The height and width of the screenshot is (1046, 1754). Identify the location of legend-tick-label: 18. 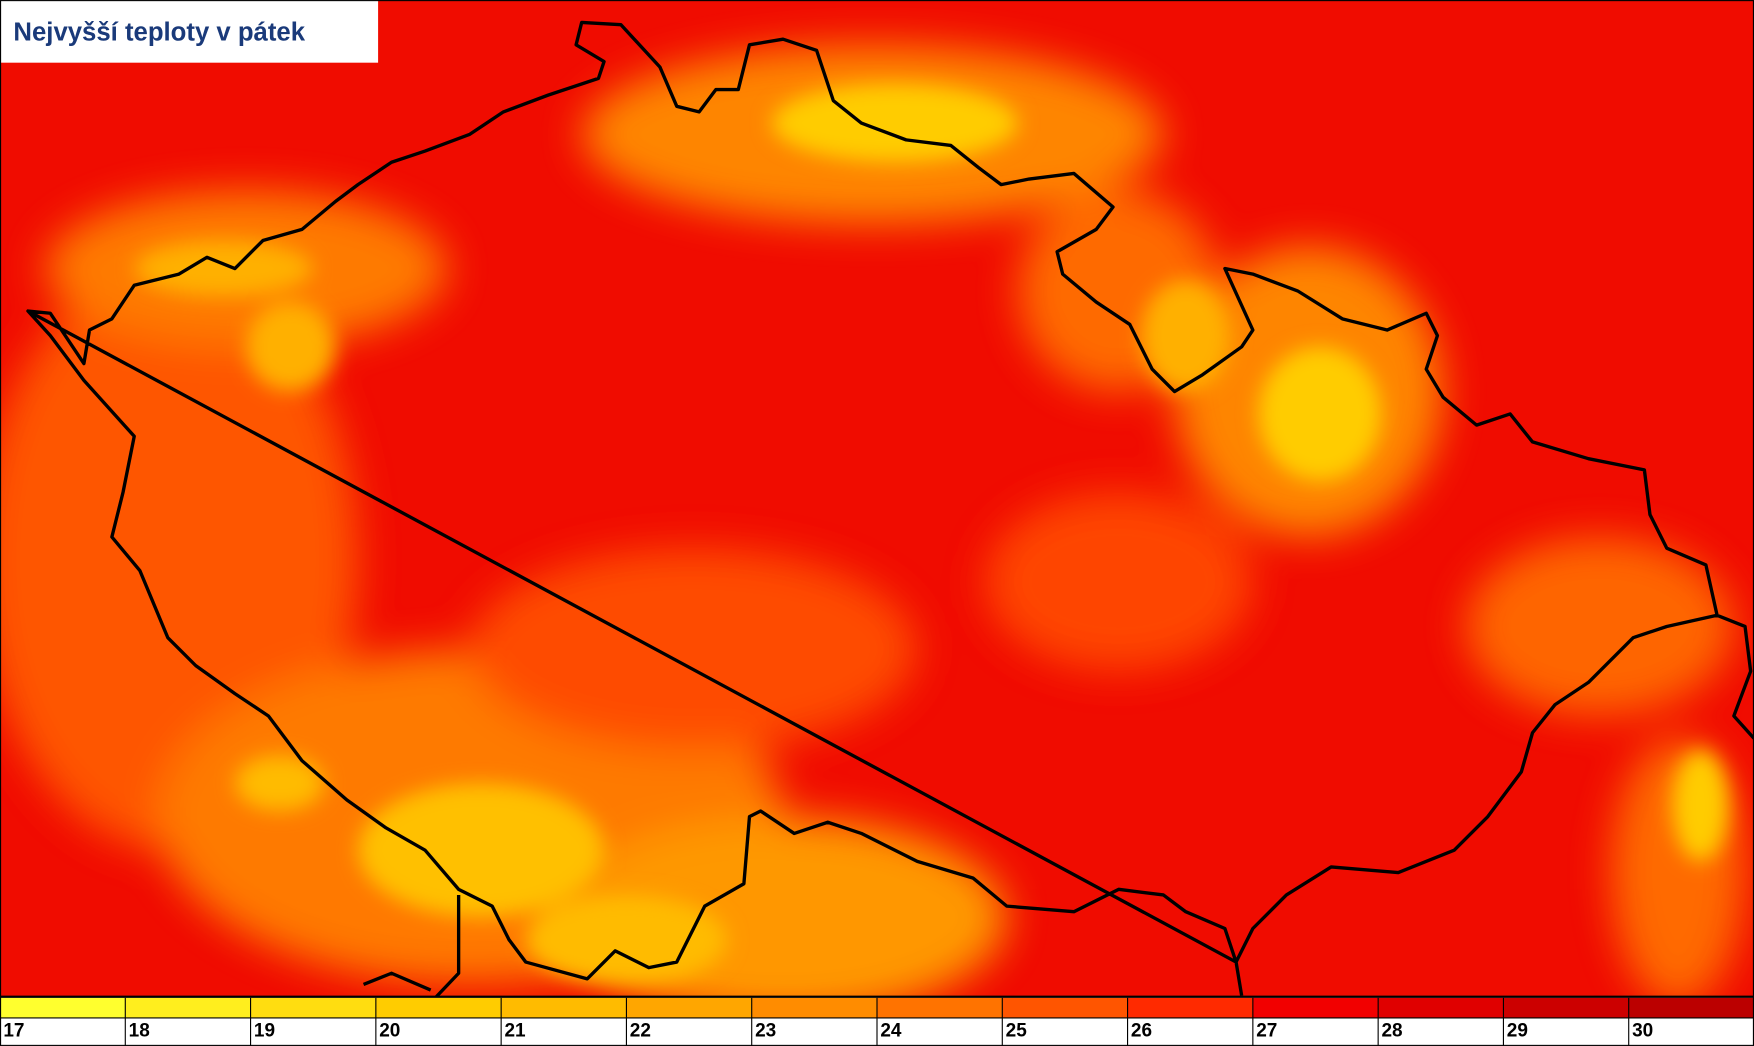
(139, 1030).